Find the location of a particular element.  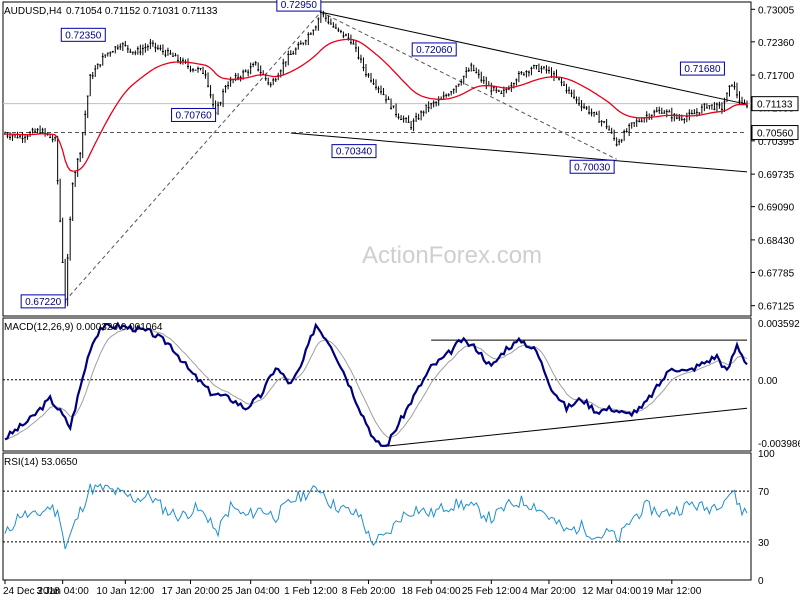

price-tick-label: 0.71700 is located at coordinates (776, 76).